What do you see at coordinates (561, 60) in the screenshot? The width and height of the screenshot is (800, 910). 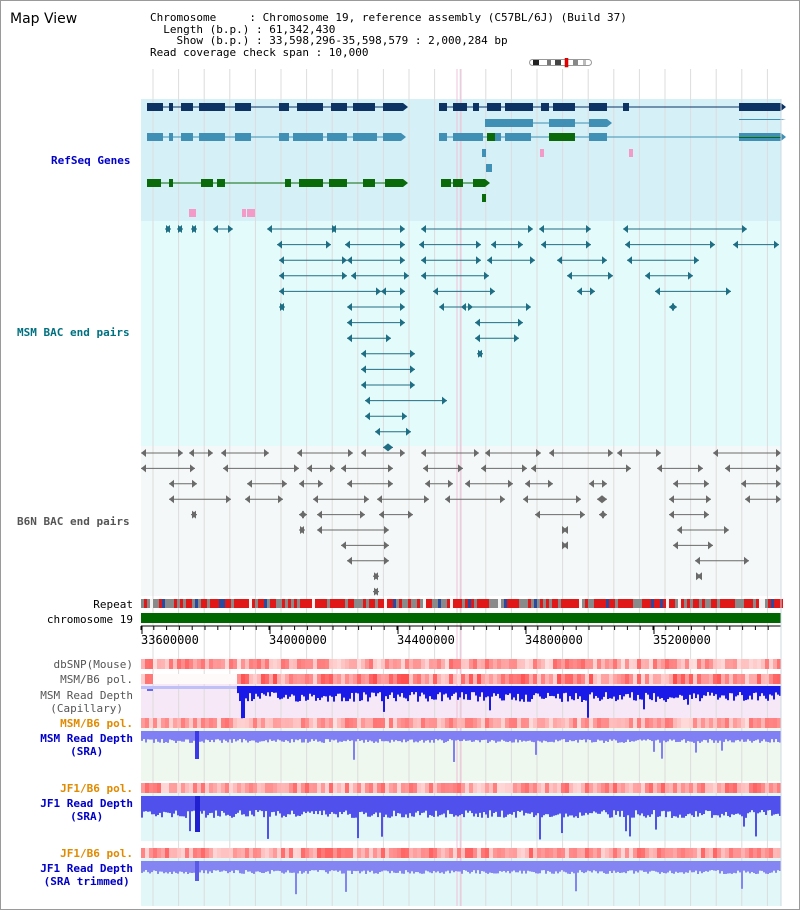 I see `chromosome-ideogram` at bounding box center [561, 60].